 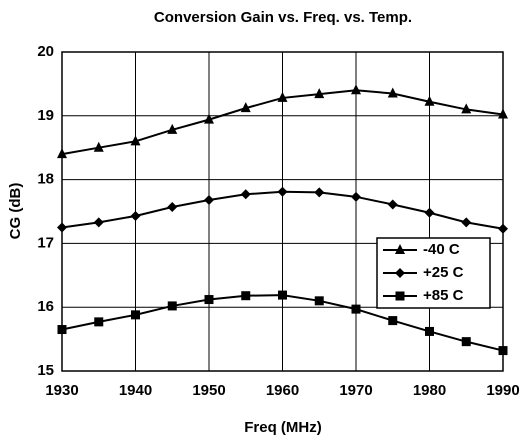 I want to click on y-axis-label: CG (dB), so click(x=15, y=211).